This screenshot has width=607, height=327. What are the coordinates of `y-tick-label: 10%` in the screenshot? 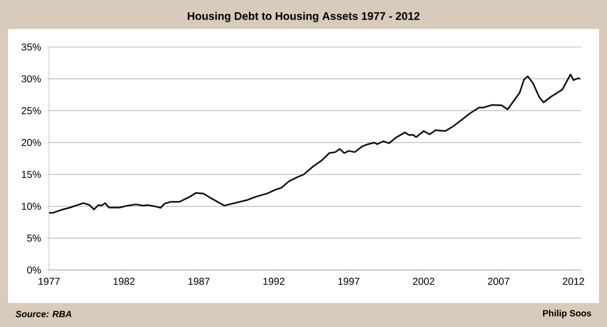 It's located at (31, 206).